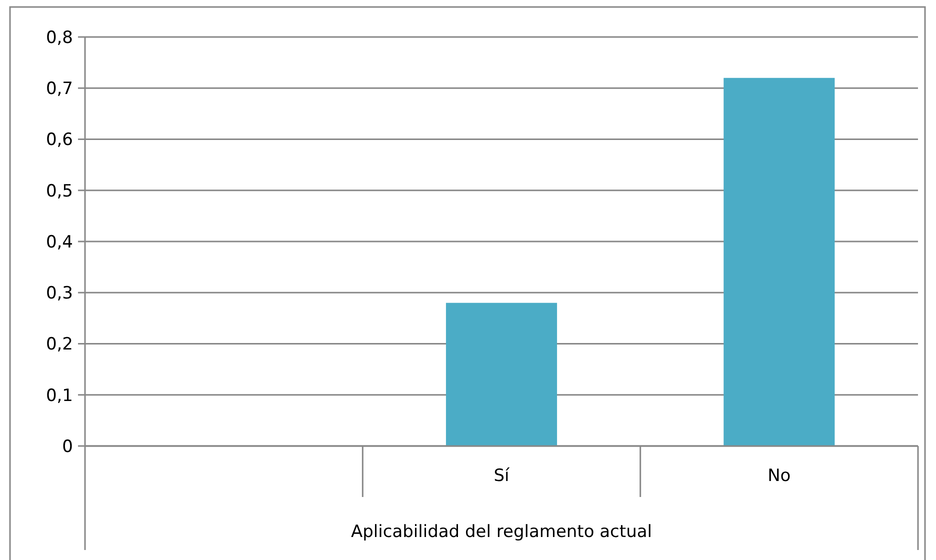 This screenshot has height=560, width=936. I want to click on y-tick-label: 0,1, so click(59, 396).